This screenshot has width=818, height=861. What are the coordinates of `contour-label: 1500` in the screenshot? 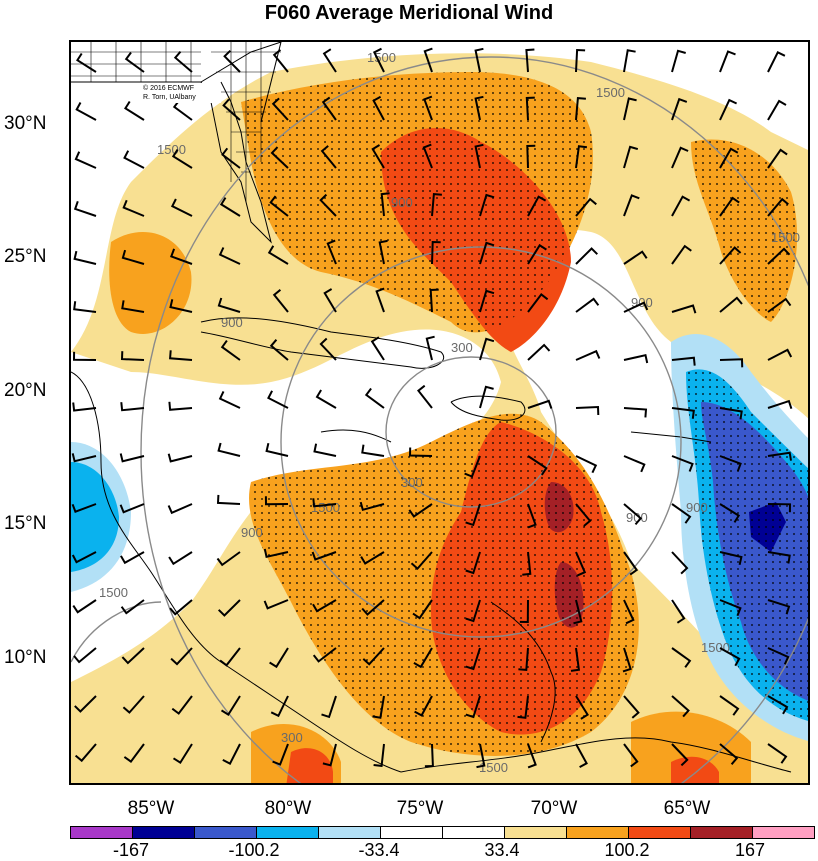 It's located at (715, 647).